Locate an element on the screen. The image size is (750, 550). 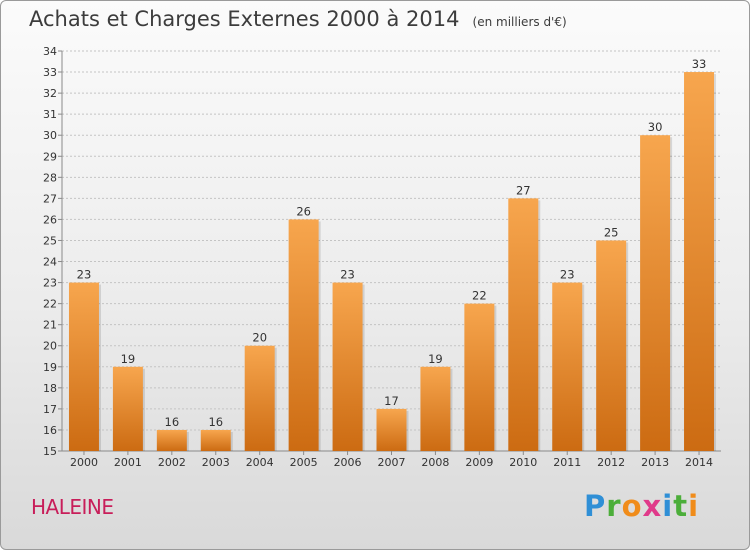
x-tick-label: 2005 is located at coordinates (304, 462).